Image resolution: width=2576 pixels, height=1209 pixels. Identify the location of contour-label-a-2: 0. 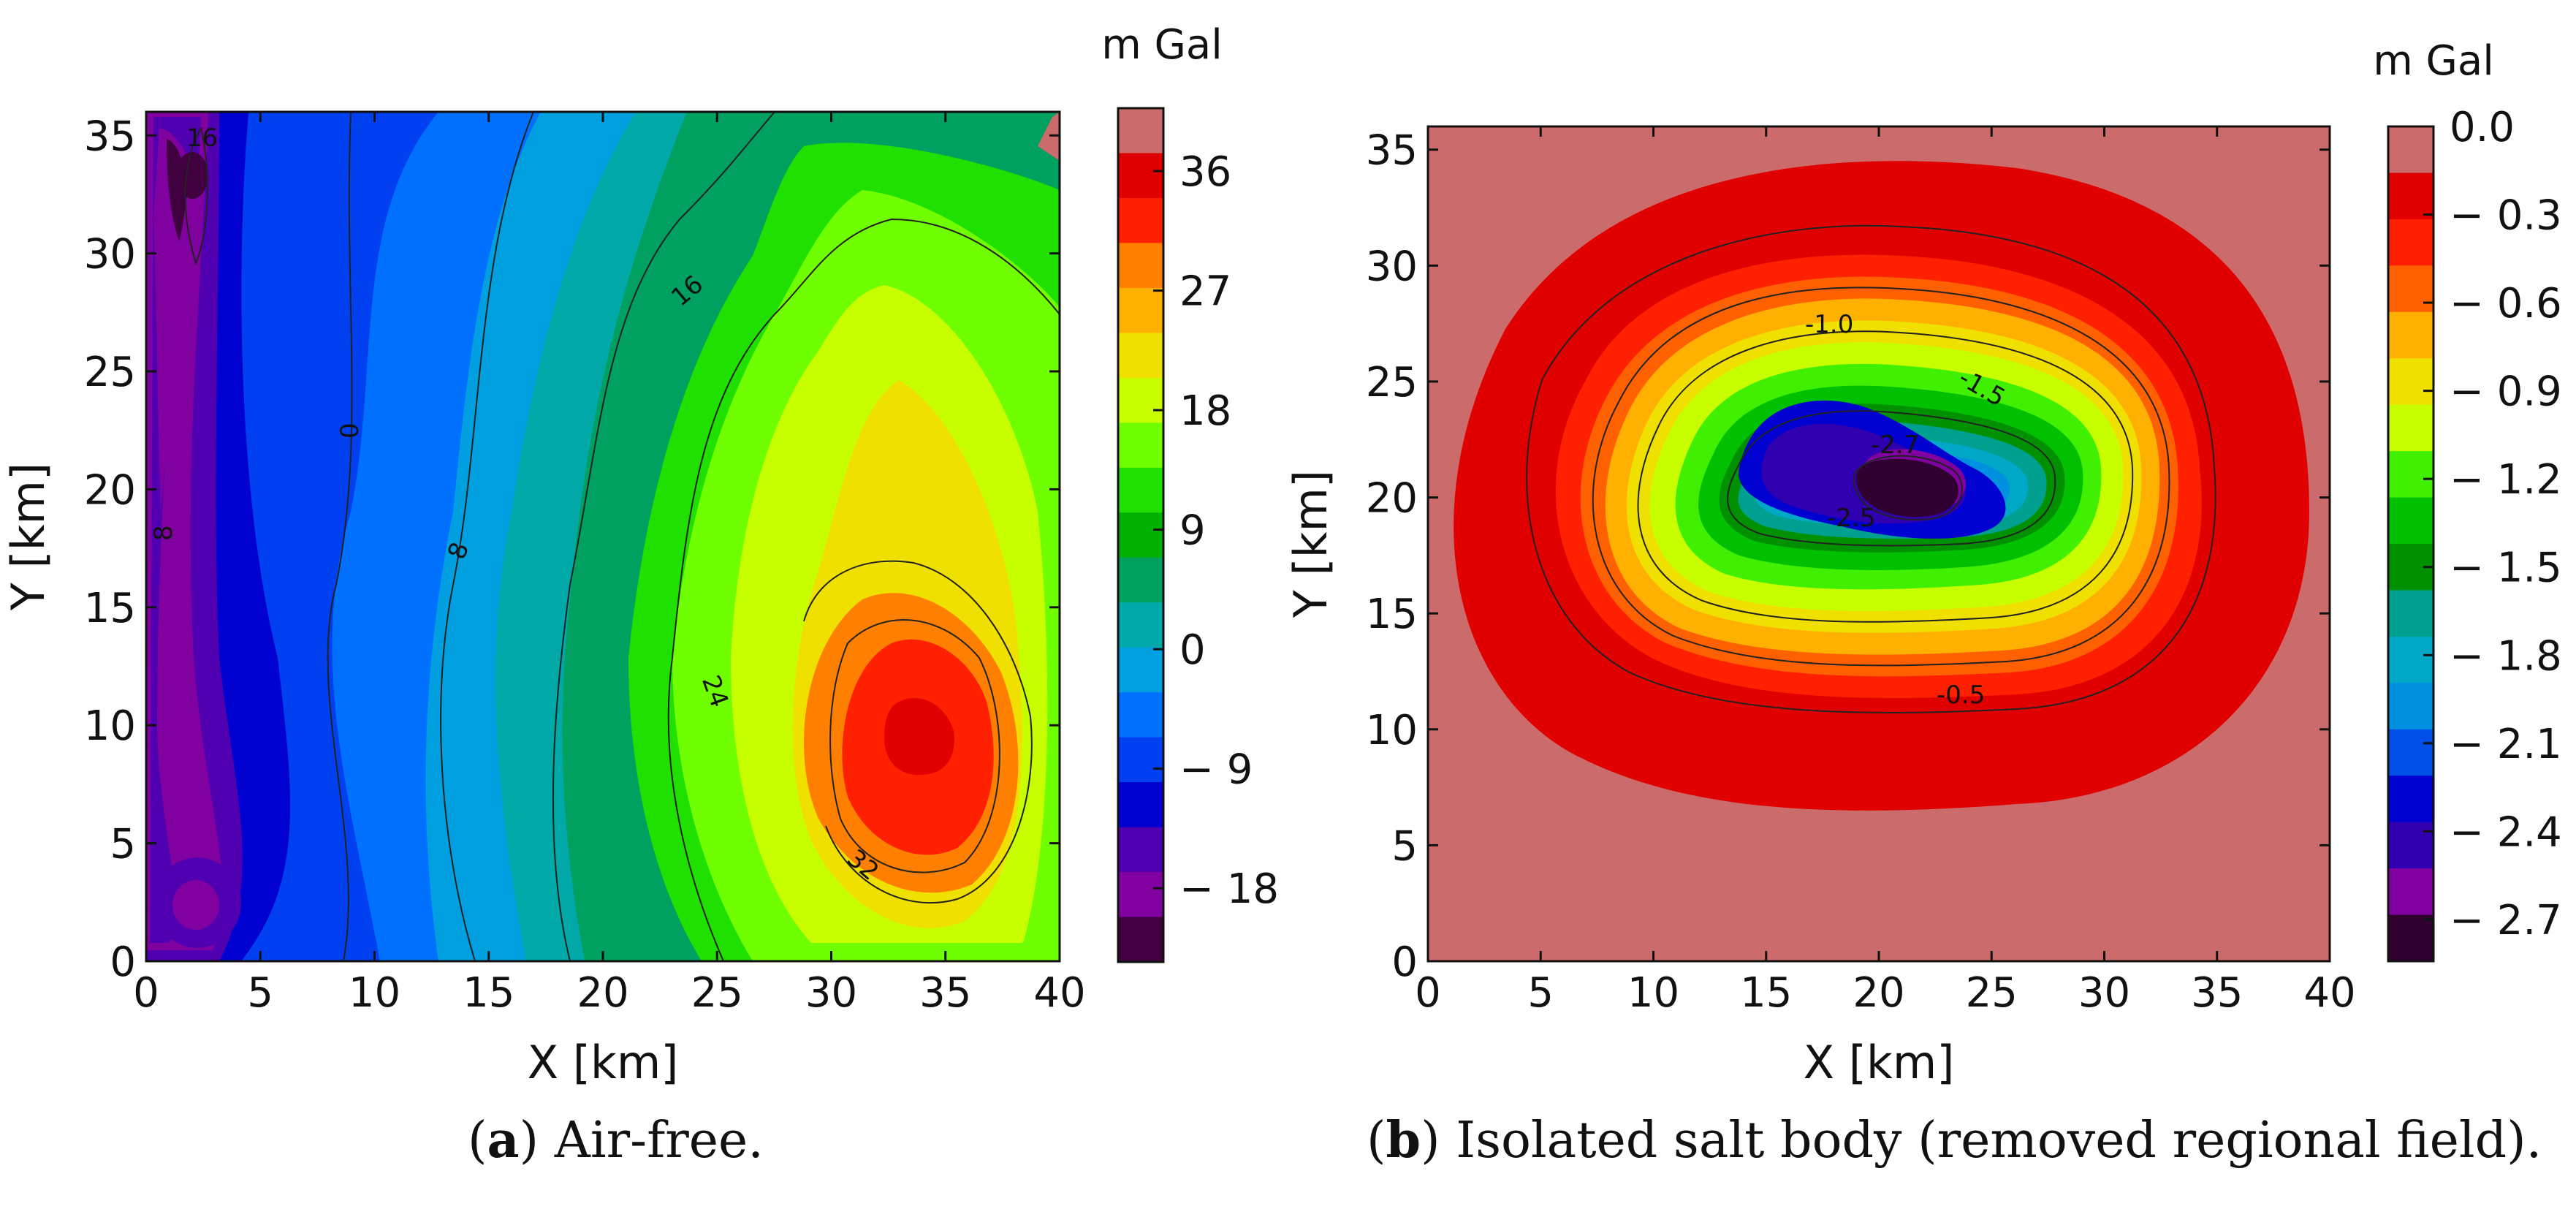
(350, 431).